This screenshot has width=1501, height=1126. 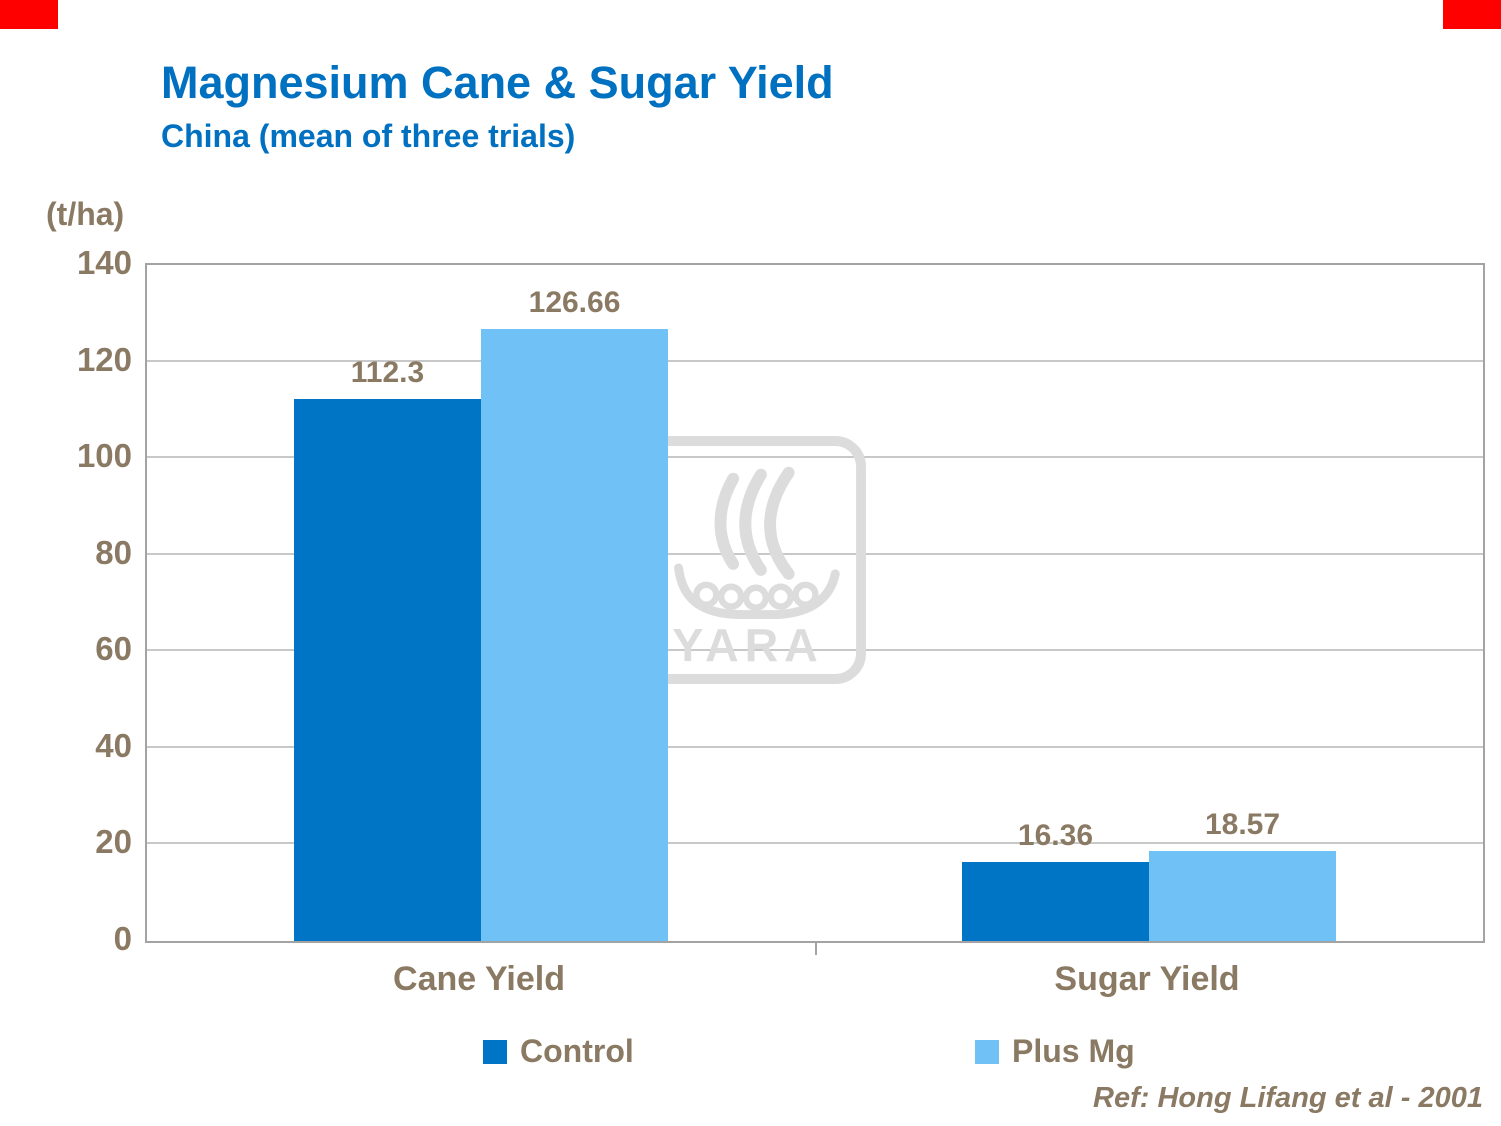 I want to click on y-axis-ticks: 0 20 40 60 80 100 120 140, so click(x=66, y=600).